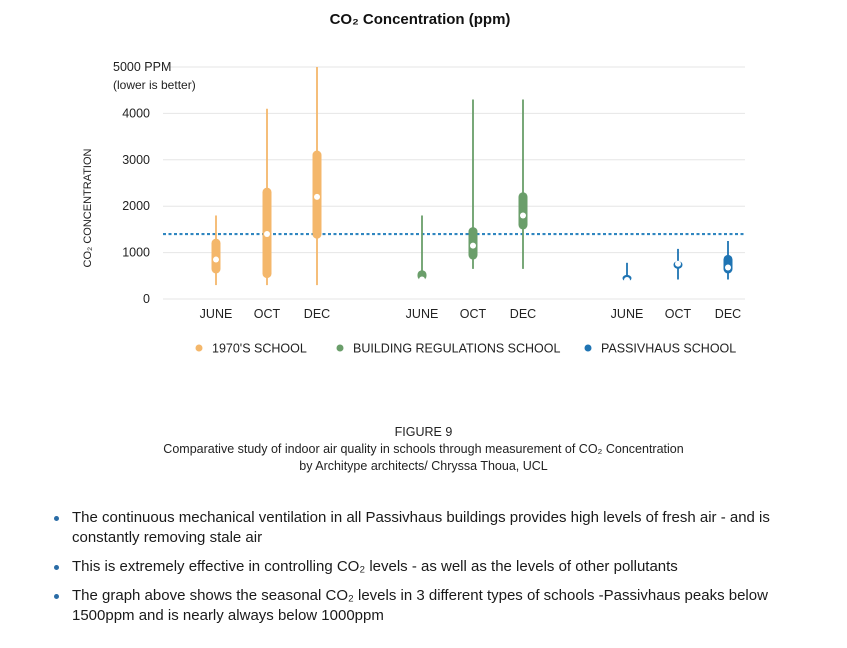 This screenshot has width=847, height=648. I want to click on y-tick-label: 0, so click(146, 299).